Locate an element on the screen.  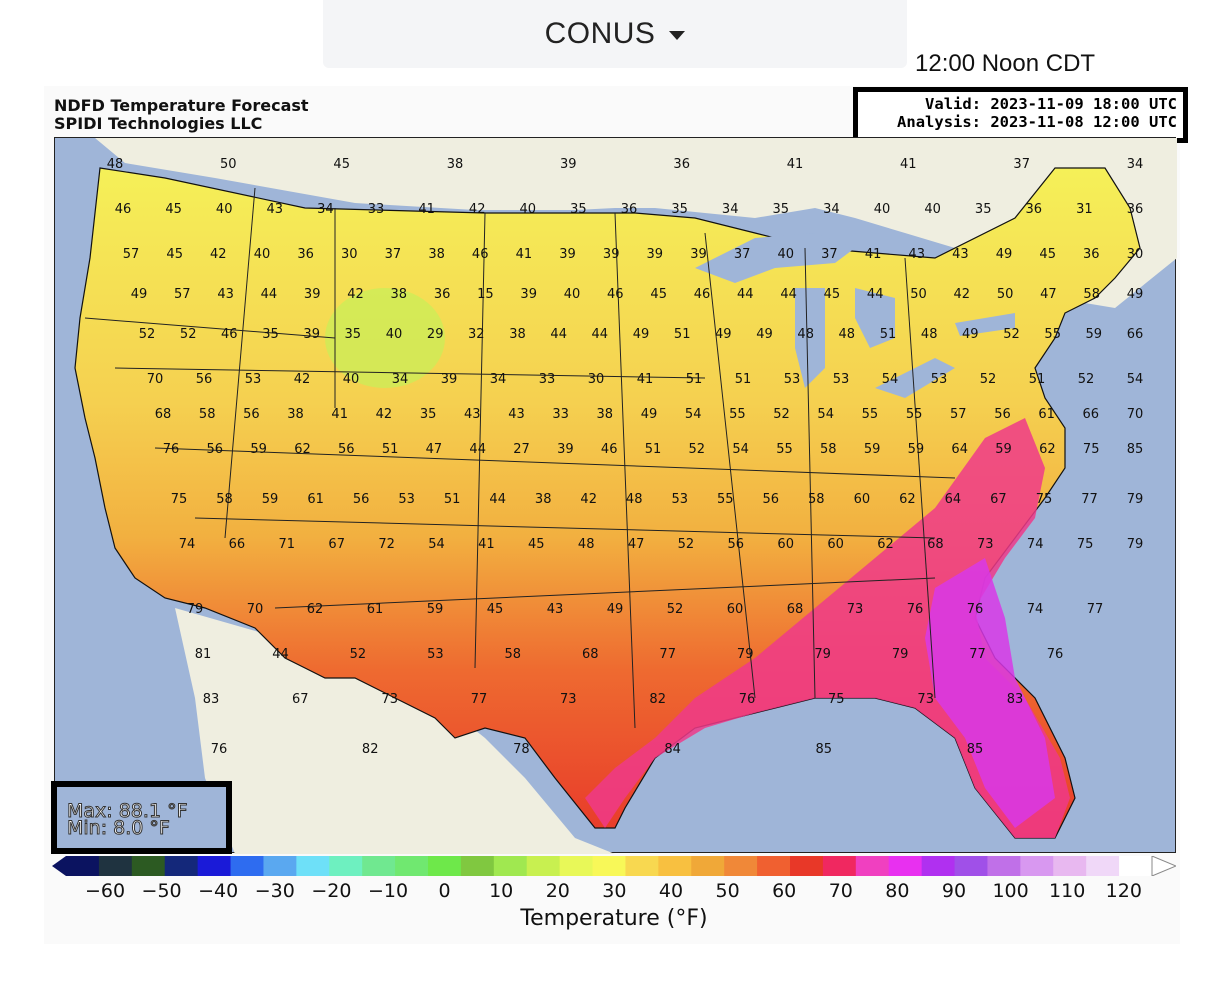
station-temperature: 74 is located at coordinates (1035, 609).